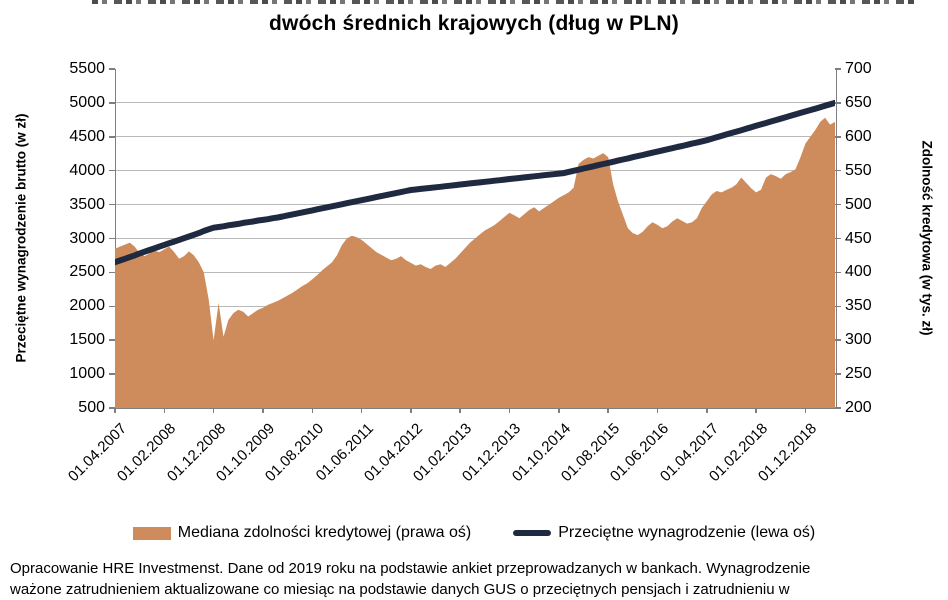 The width and height of the screenshot is (948, 600). I want to click on legend-item-median-creditworthiness: Mediana zdolności kredytowej (prawa oś), so click(302, 533).